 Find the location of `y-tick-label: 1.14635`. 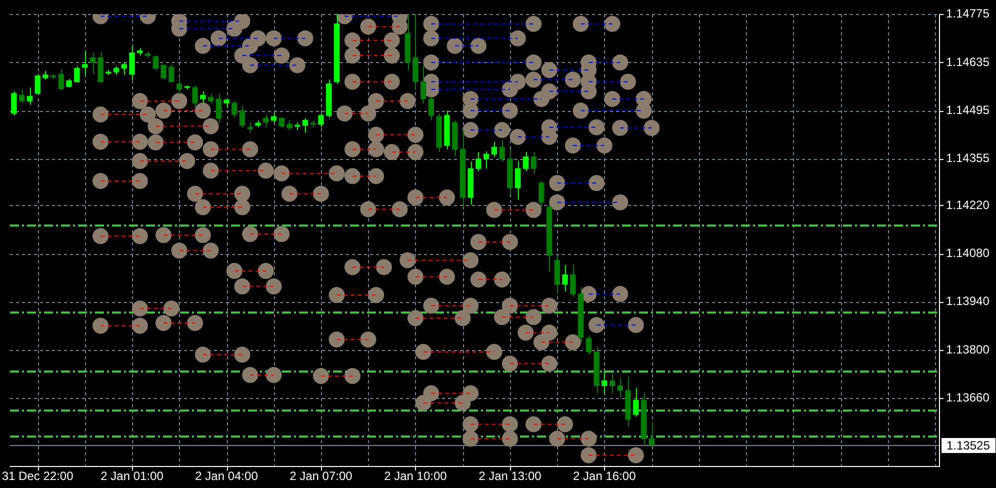

y-tick-label: 1.14635 is located at coordinates (968, 61).